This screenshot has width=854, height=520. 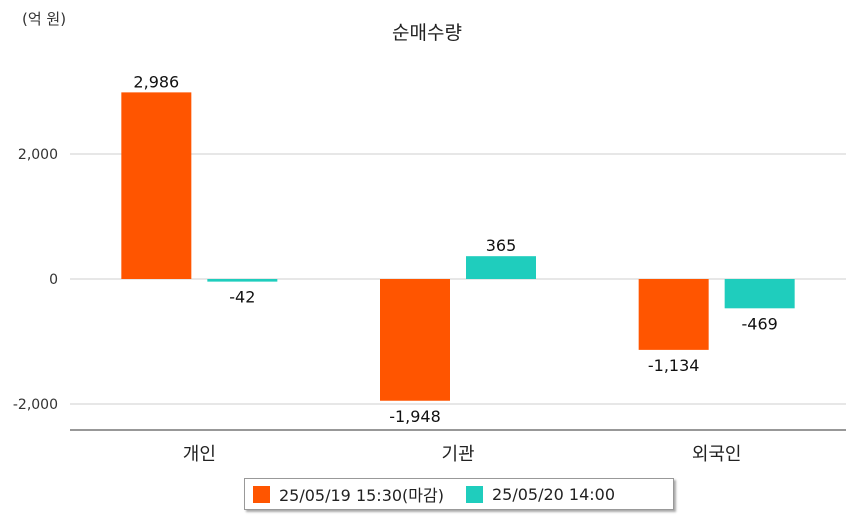 What do you see at coordinates (673, 314) in the screenshot?
I see `bar-외국인-series-1` at bounding box center [673, 314].